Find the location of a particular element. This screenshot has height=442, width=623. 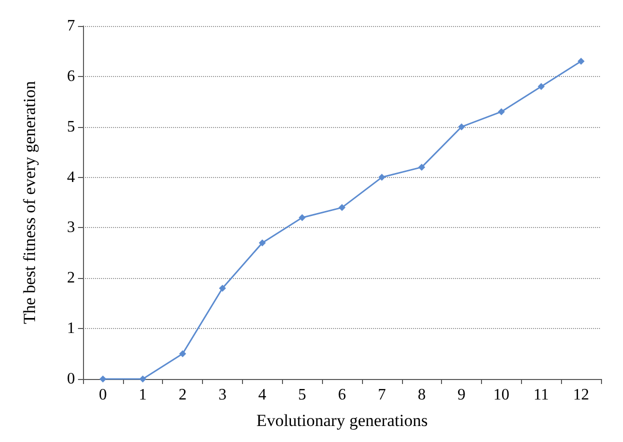

y-tick-label: 4 is located at coordinates (71, 177).